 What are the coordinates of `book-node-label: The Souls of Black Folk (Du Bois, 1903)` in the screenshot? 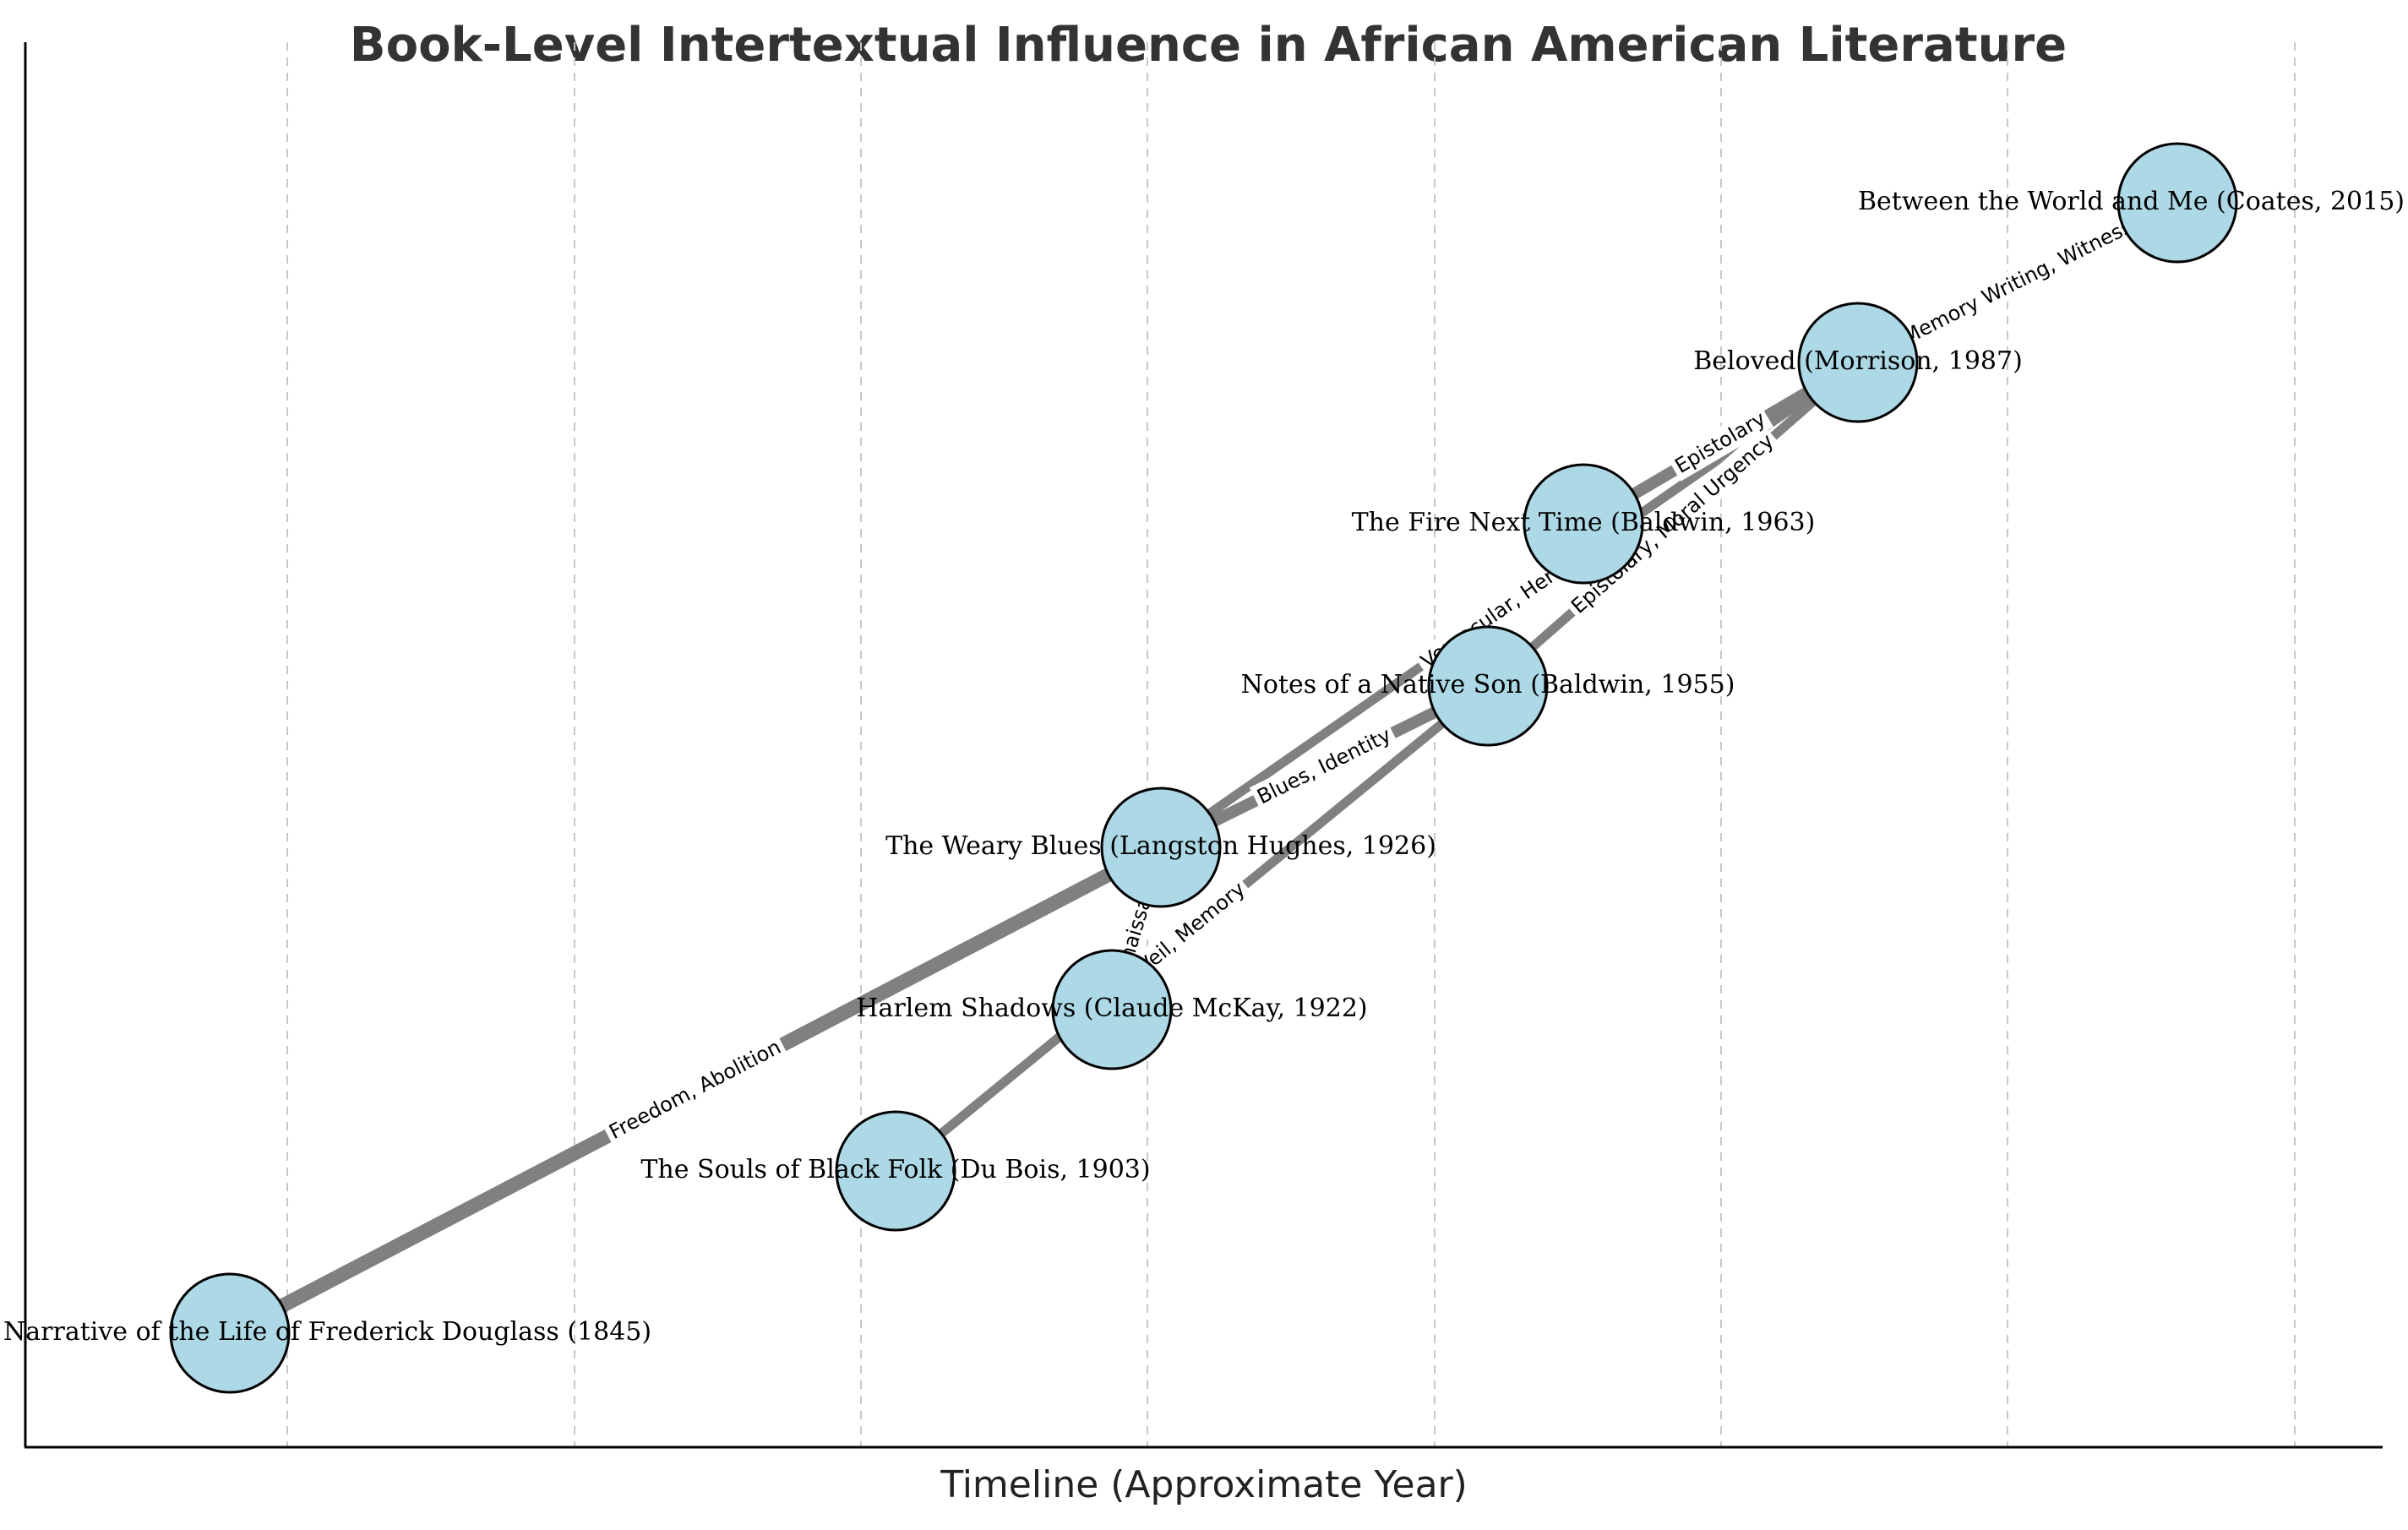 It's located at (895, 1169).